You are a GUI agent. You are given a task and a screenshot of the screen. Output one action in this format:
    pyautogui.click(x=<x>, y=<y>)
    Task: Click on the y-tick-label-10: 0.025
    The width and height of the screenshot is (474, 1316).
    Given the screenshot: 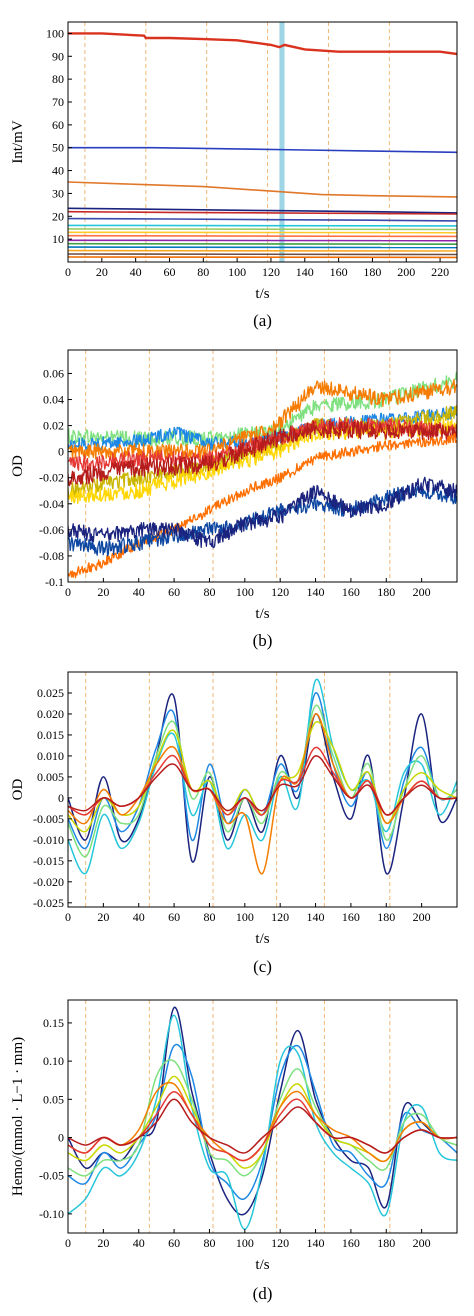 What is the action you would take?
    pyautogui.click(x=50, y=693)
    